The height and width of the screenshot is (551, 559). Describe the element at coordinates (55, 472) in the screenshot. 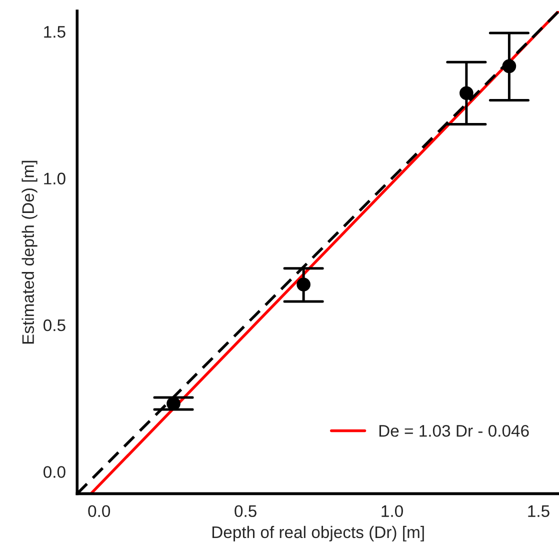

I see `y-tick-label: 0.0` at that location.